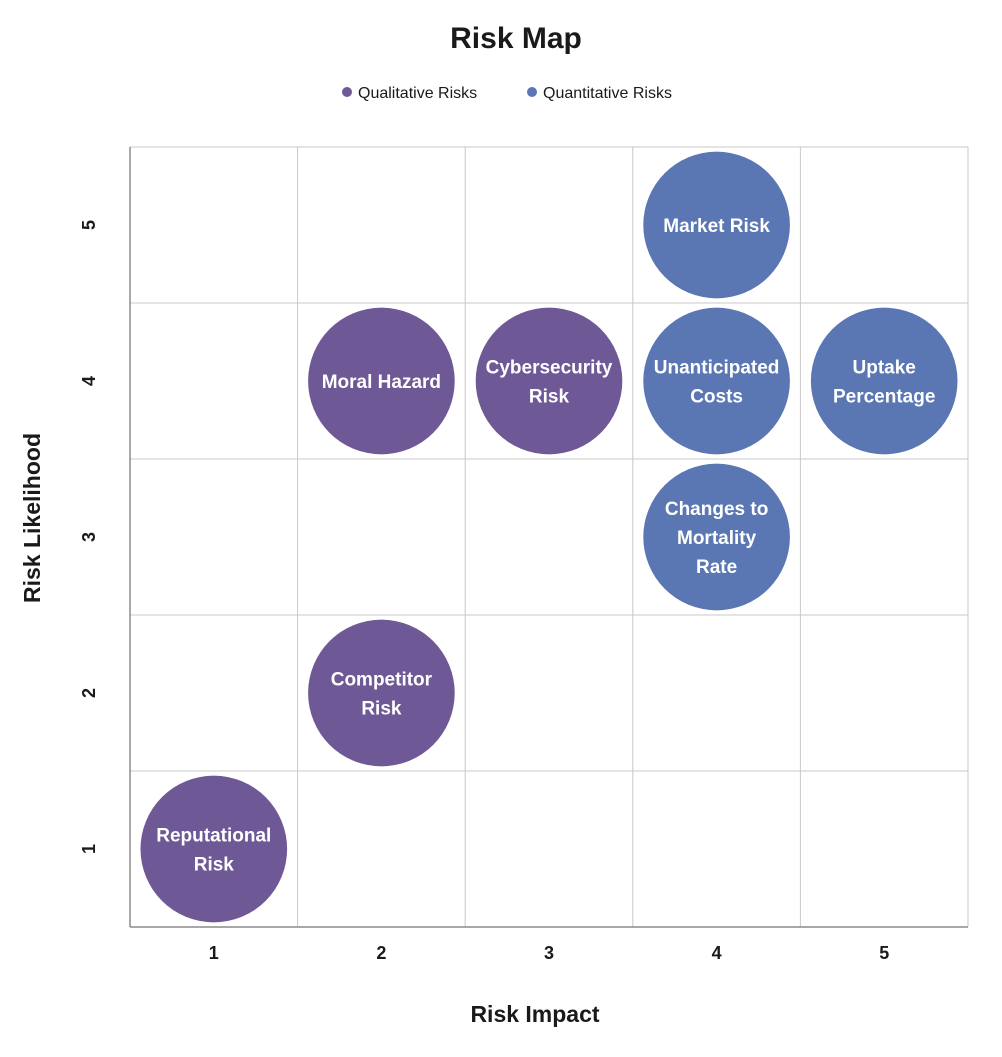 This screenshot has height=1057, width=1002. I want to click on risk-bubble-label: Market Risk, so click(716, 226).